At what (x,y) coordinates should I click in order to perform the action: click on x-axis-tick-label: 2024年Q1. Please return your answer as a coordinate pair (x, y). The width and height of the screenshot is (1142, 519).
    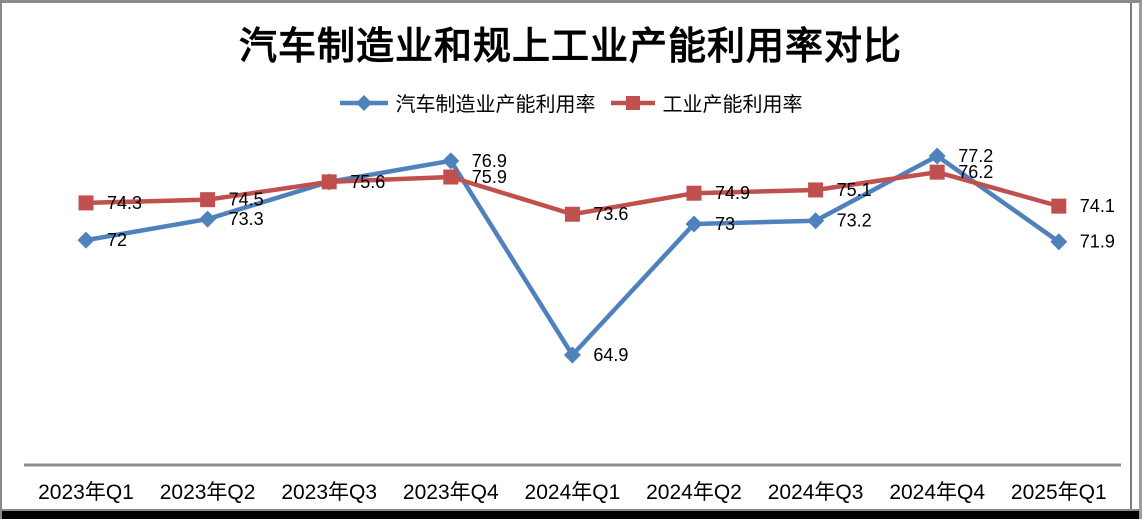
    Looking at the image, I should click on (573, 492).